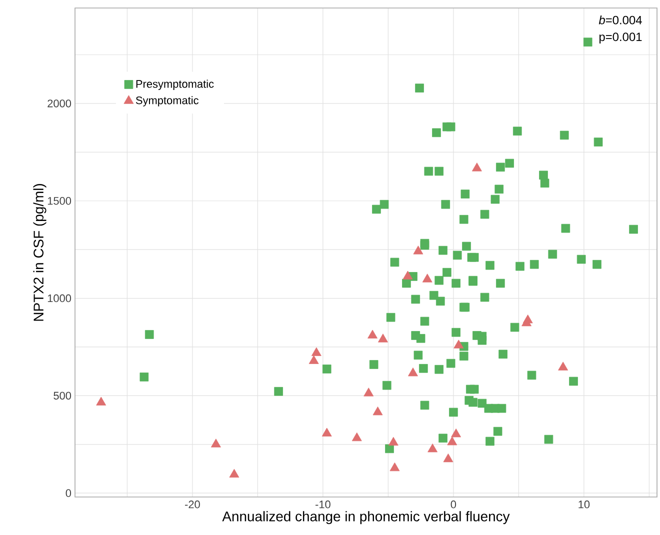 This screenshot has width=660, height=535. What do you see at coordinates (69, 493) in the screenshot?
I see `y-tick-label: 0` at bounding box center [69, 493].